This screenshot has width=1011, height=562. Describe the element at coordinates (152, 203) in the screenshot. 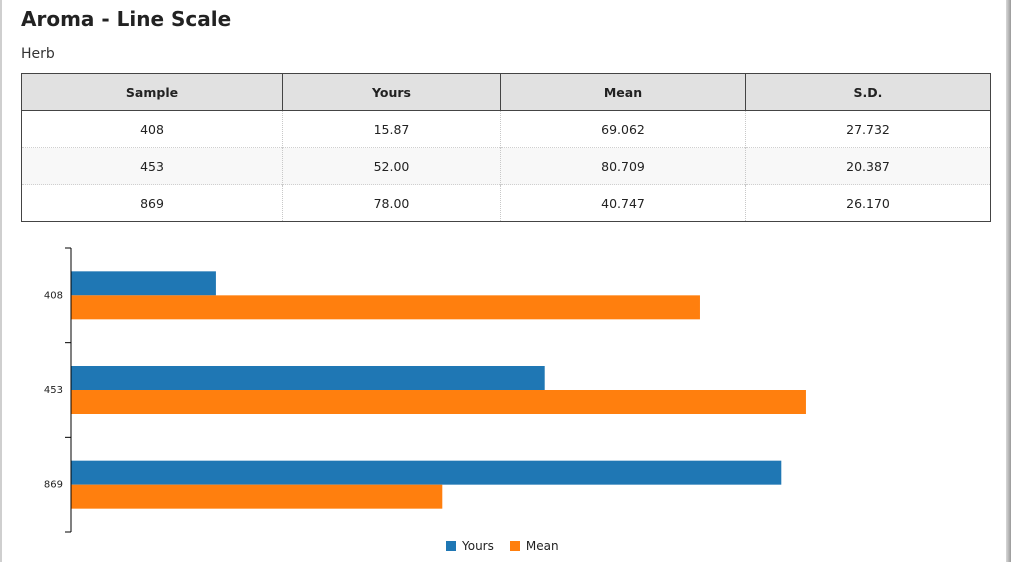

I see `cell-sample: 869` at that location.